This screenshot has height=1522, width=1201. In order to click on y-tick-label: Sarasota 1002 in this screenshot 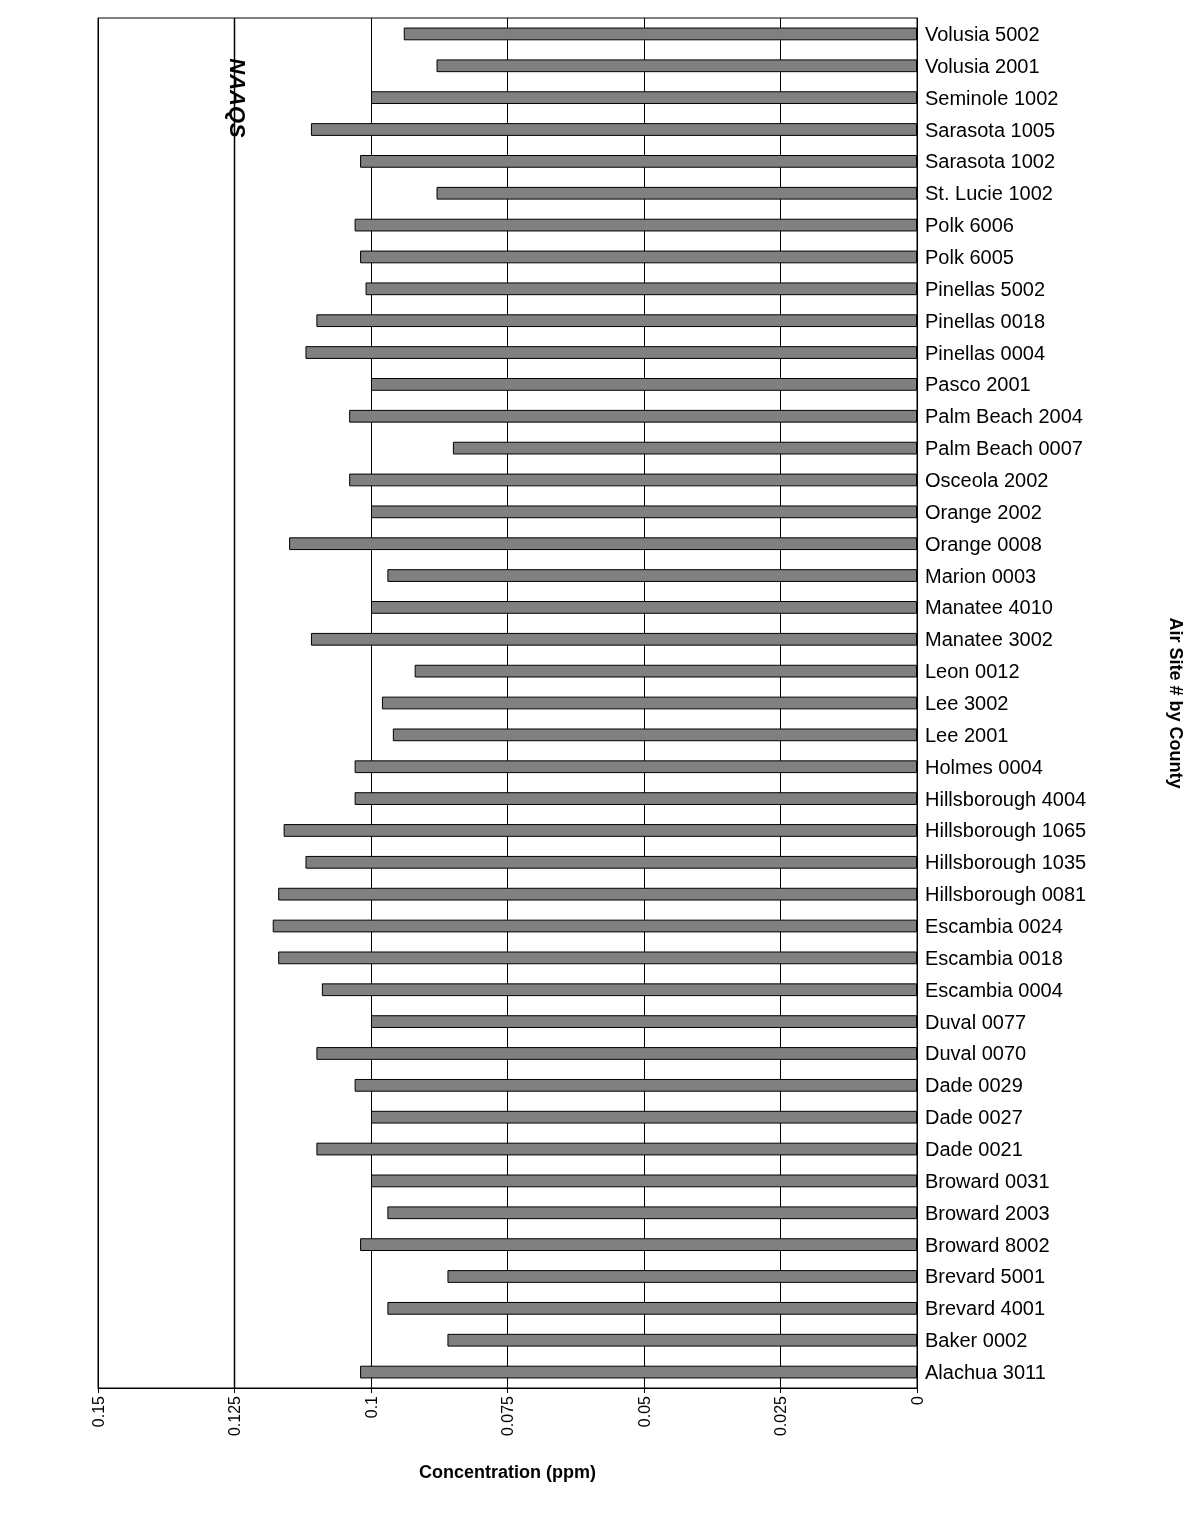, I will do `click(990, 161)`.